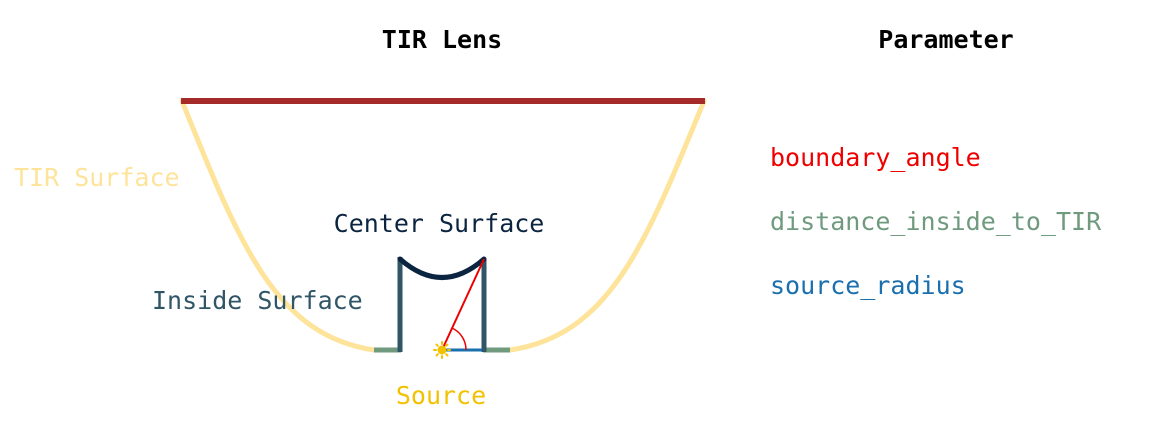 The height and width of the screenshot is (429, 1159). I want to click on tir-surface-right, so click(607, 225).